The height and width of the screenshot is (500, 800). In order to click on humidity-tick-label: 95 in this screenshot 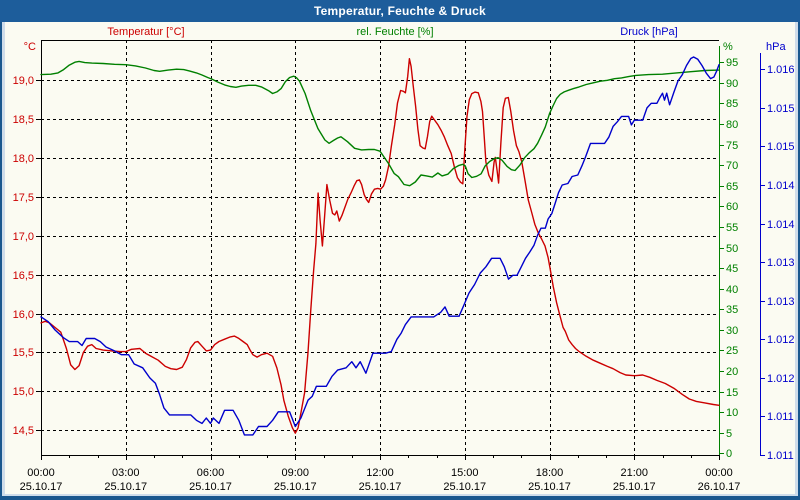, I will do `click(732, 63)`.